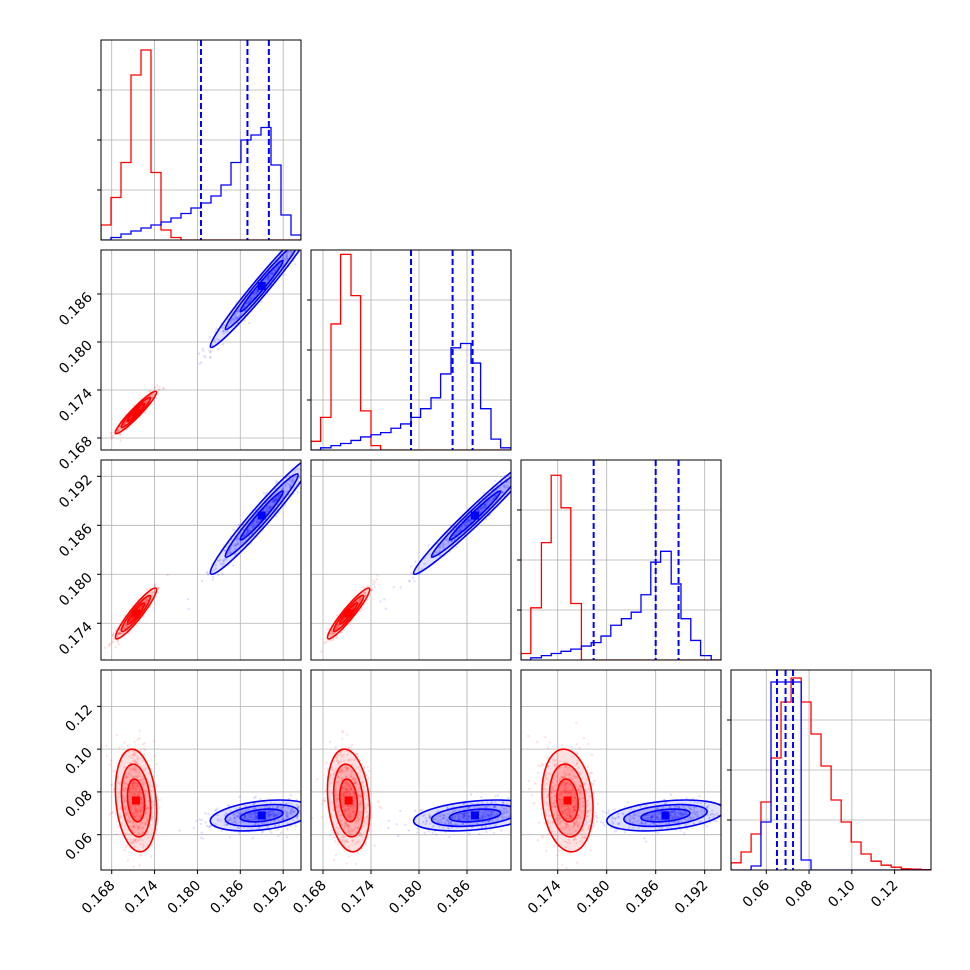 The height and width of the screenshot is (970, 970). Describe the element at coordinates (255, 299) in the screenshot. I see `blue-contours` at that location.